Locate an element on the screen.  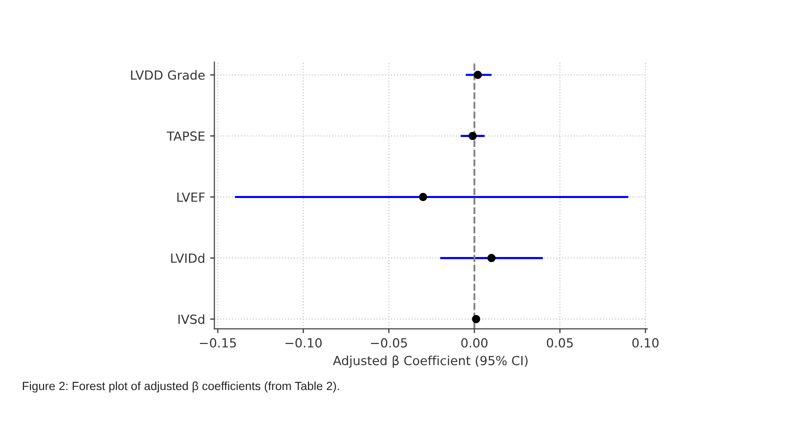
x-tick-label: 0.10 is located at coordinates (645, 343).